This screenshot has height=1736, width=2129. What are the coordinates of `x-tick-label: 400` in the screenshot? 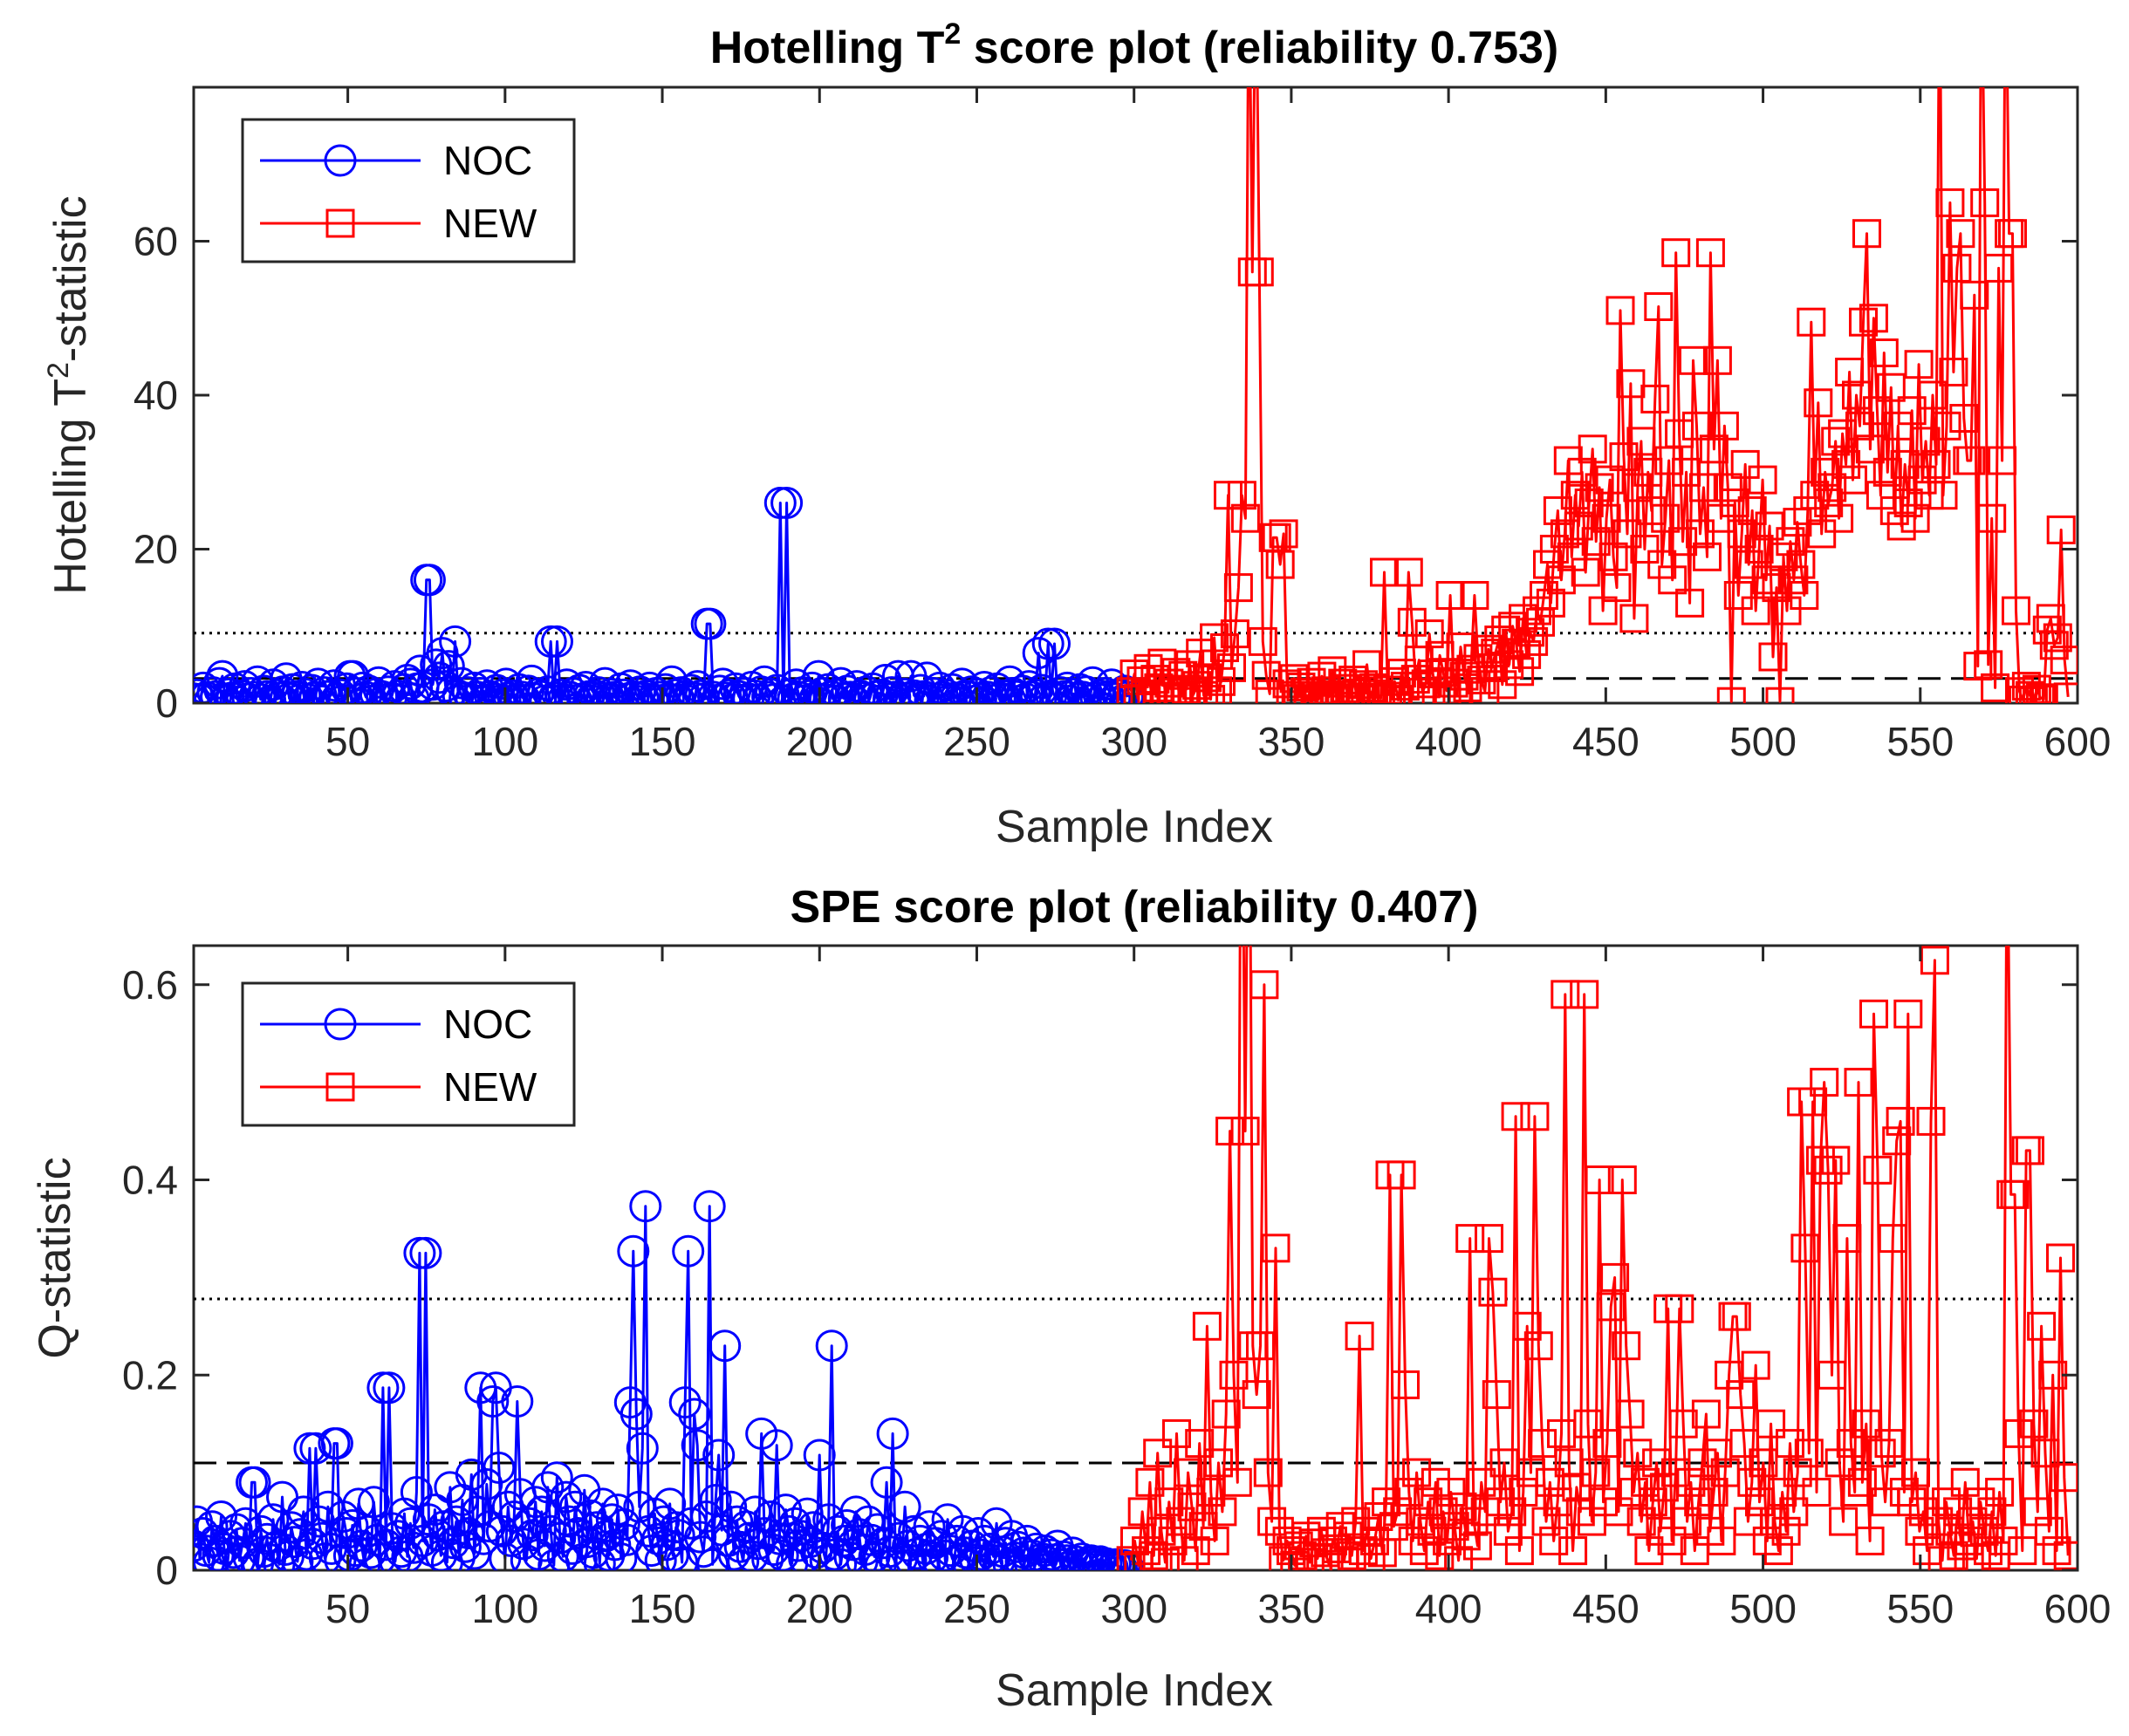 It's located at (1448, 1608).